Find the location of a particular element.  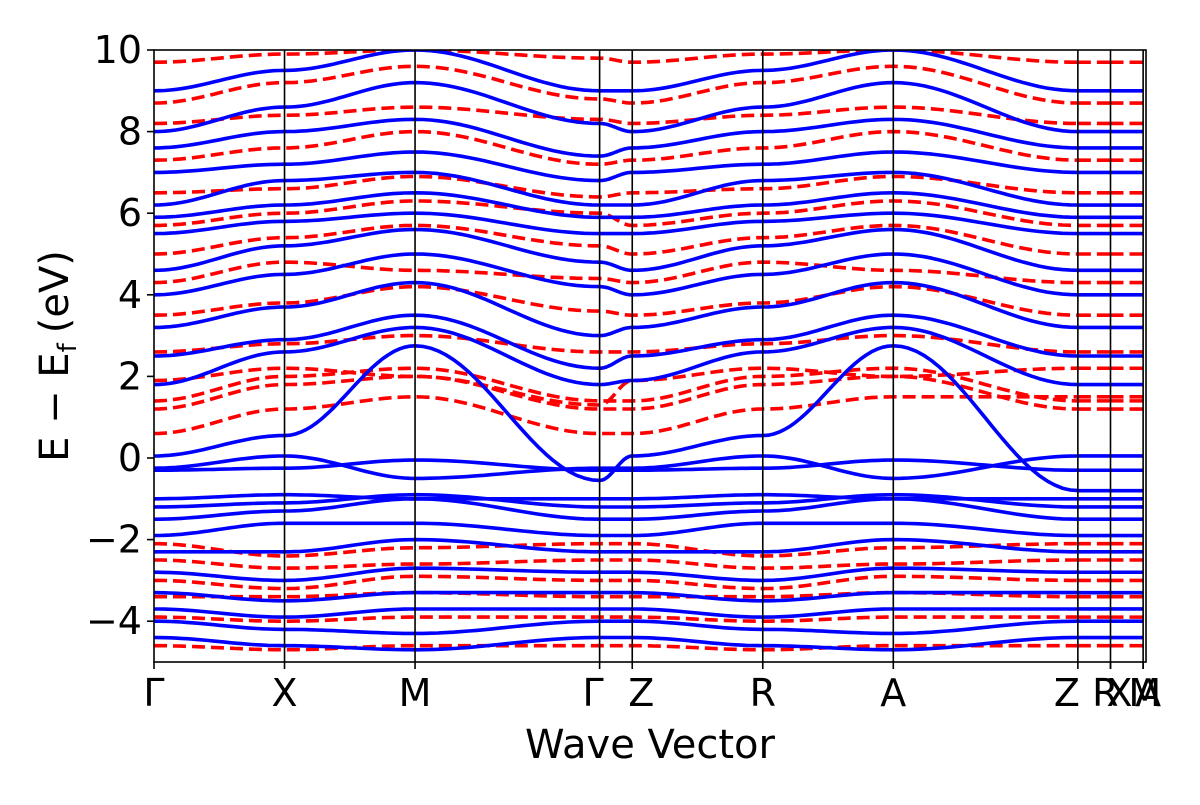

x-tick-label-6: A is located at coordinates (893, 693).